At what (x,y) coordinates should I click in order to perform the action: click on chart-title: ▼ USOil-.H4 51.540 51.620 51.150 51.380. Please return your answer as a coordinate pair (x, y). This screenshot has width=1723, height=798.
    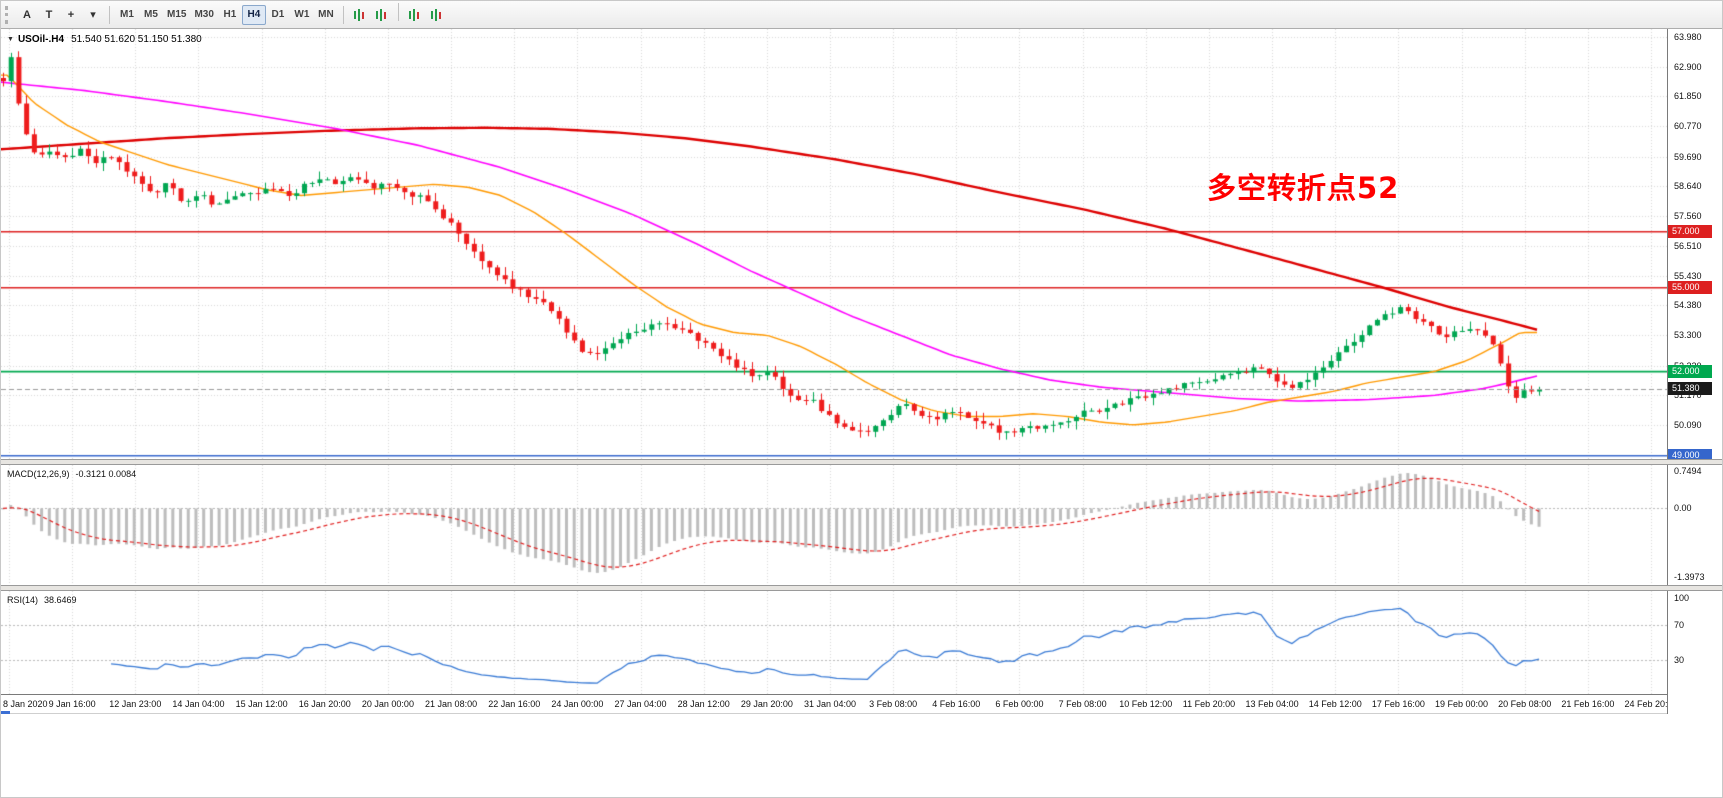
    Looking at the image, I should click on (104, 39).